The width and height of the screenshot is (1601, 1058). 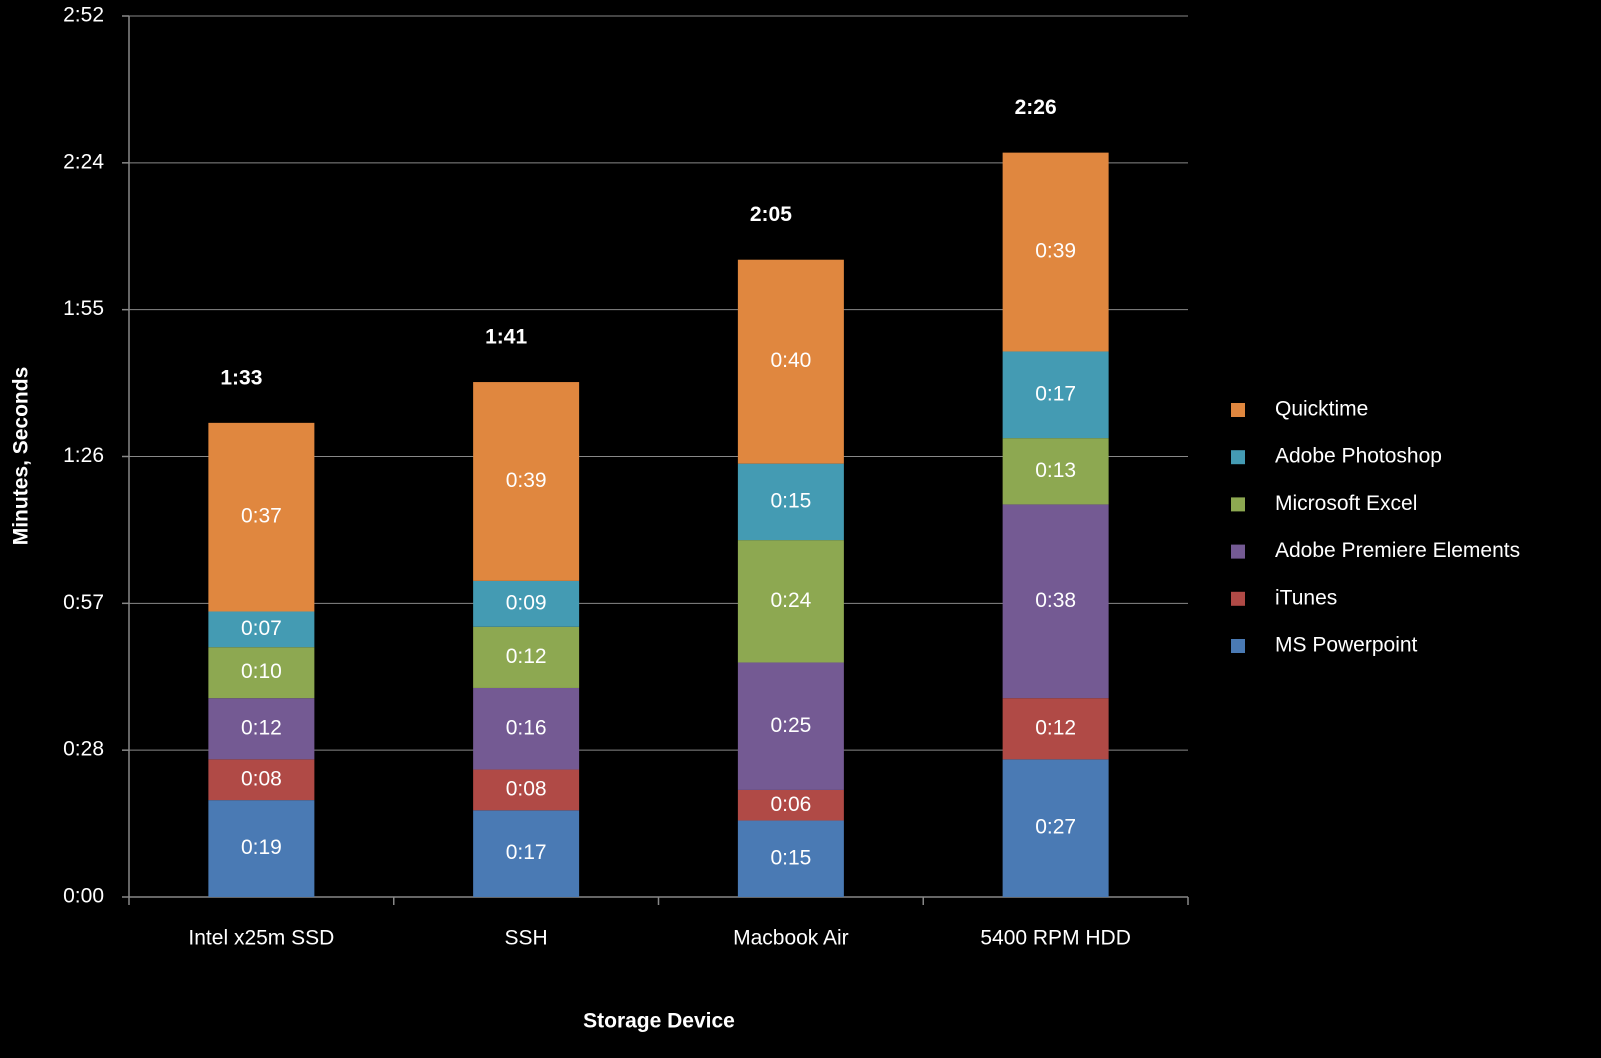 I want to click on y-tick-label: 2:24, so click(x=83, y=161).